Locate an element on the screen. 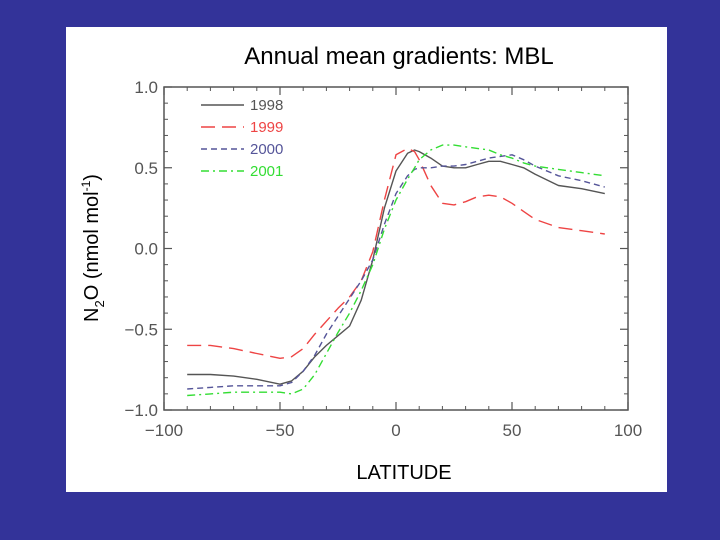  y-tick-label: 0.5 is located at coordinates (146, 168).